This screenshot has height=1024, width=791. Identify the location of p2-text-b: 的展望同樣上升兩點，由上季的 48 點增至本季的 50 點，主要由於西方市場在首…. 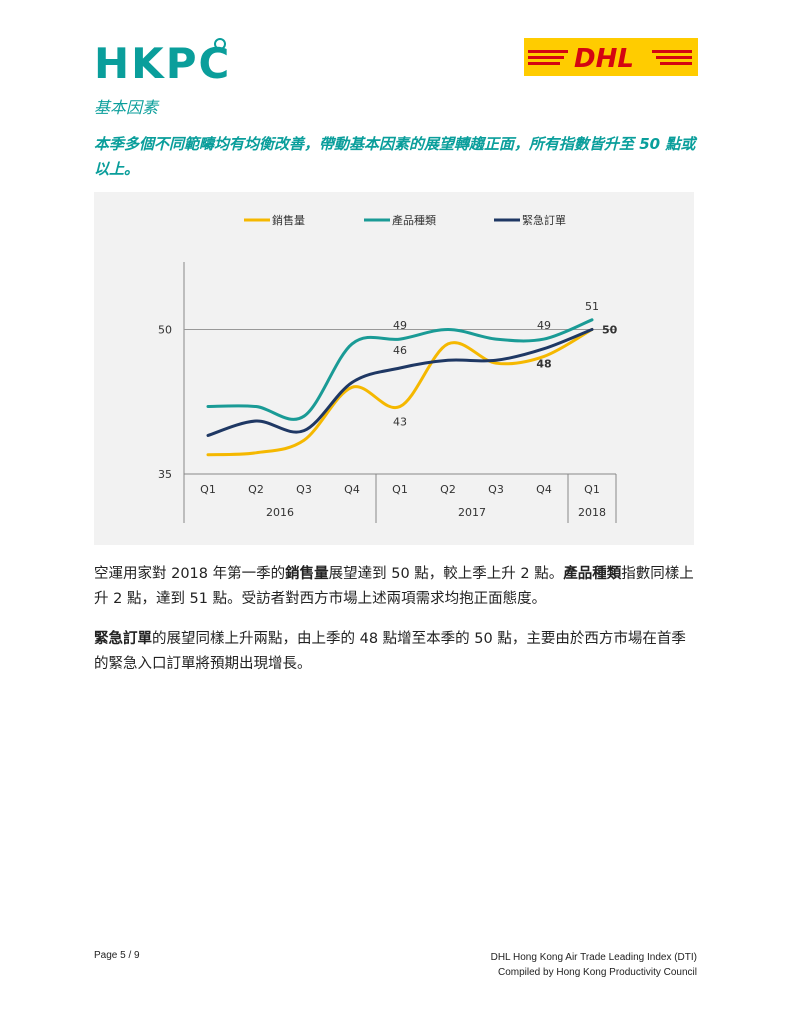
(390, 651).